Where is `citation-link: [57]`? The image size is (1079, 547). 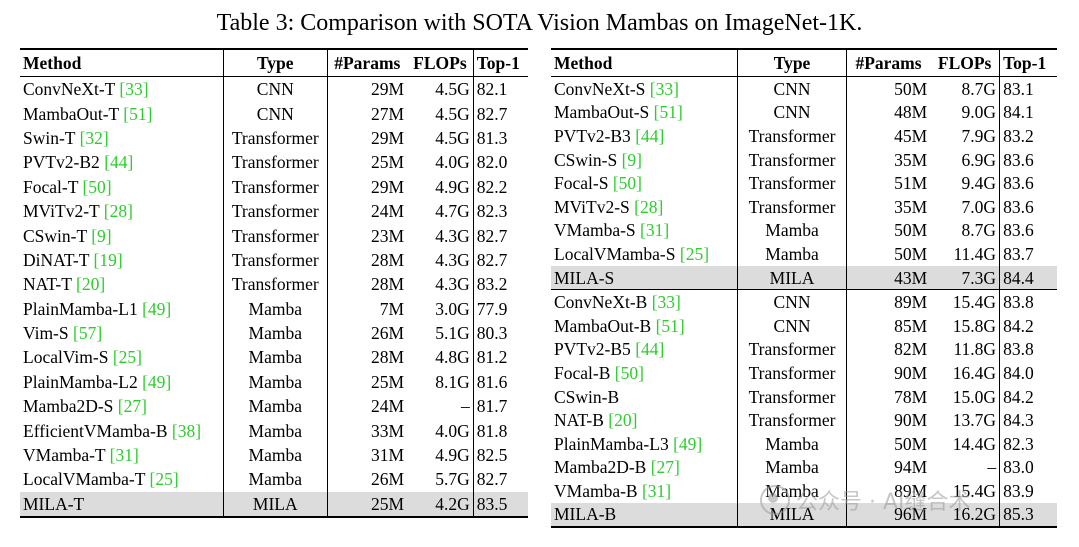
citation-link: [57] is located at coordinates (88, 333).